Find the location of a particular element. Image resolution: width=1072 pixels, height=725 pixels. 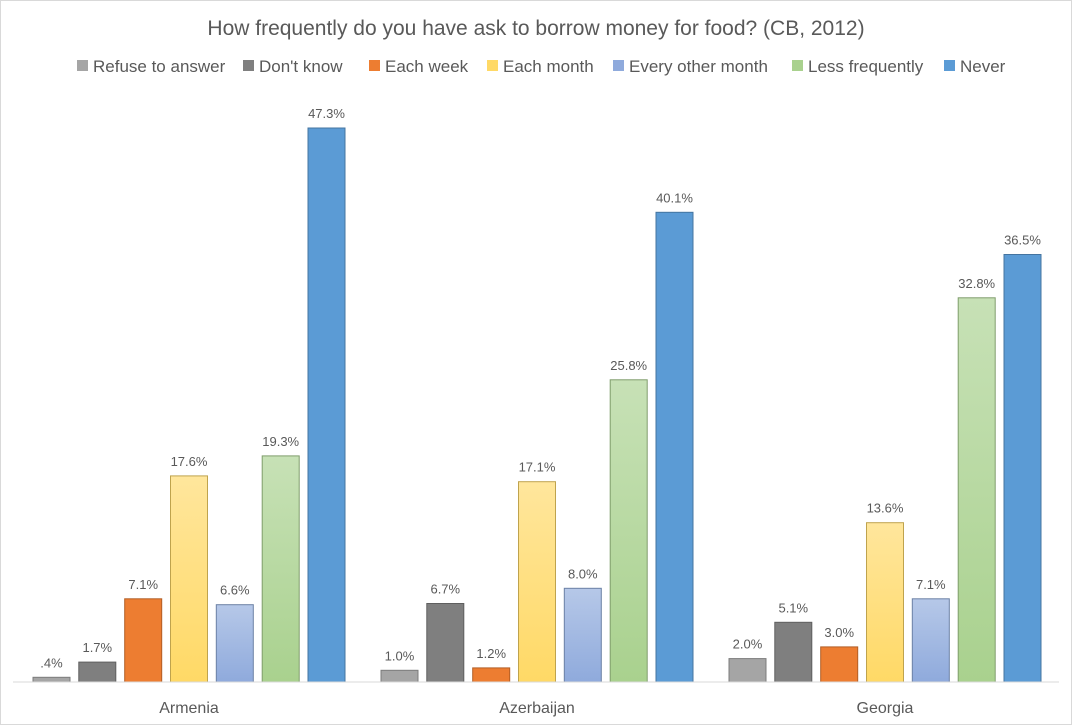

legend-item-don-t-know: Don't know is located at coordinates (293, 66).